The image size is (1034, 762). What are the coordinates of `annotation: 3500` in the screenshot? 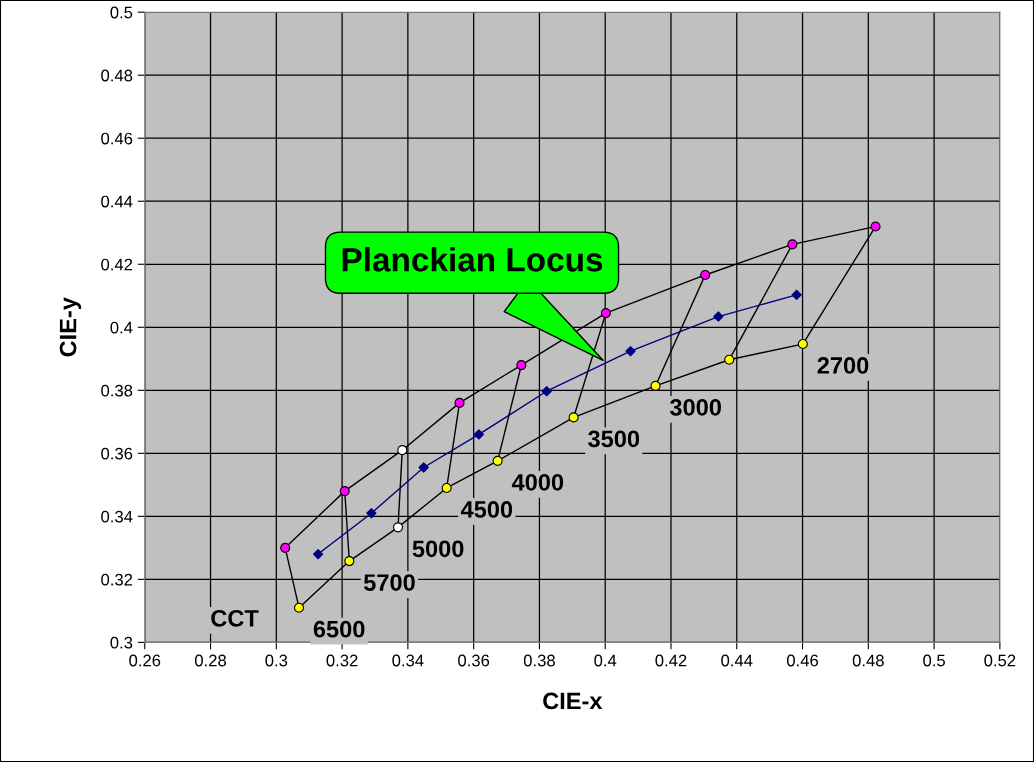 It's located at (614, 439).